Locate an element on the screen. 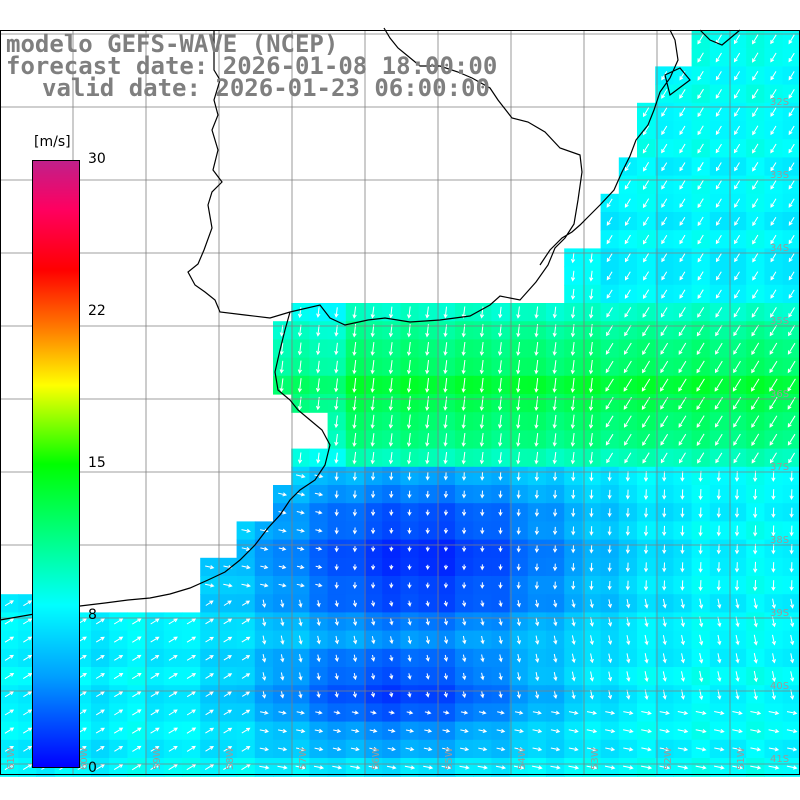 This screenshot has width=800, height=800. colorbar-tick-22: 22 is located at coordinates (97, 311).